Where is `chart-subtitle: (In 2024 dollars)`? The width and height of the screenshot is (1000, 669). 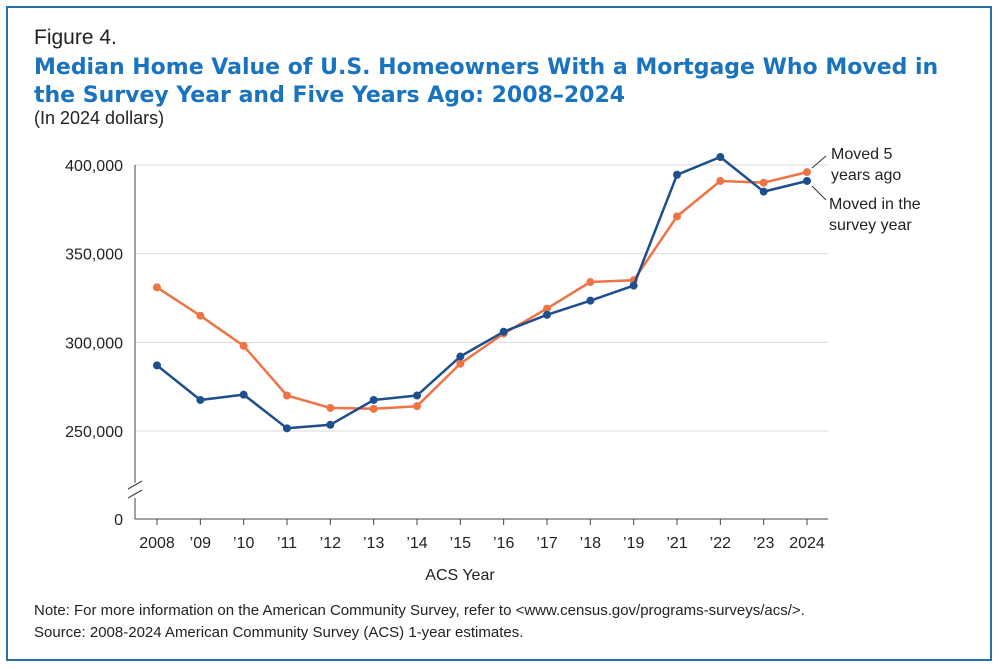 chart-subtitle: (In 2024 dollars) is located at coordinates (99, 118).